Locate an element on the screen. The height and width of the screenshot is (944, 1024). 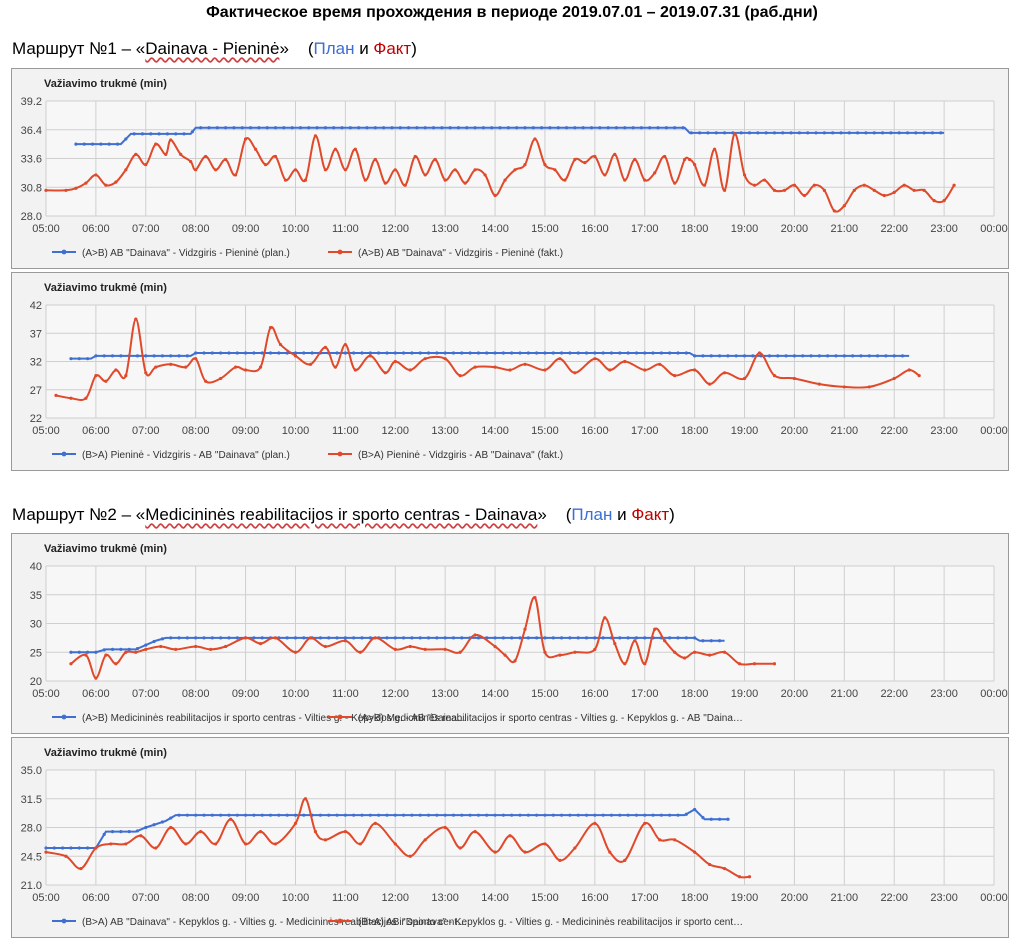
x-tick-label: 10:00 is located at coordinates (296, 694).